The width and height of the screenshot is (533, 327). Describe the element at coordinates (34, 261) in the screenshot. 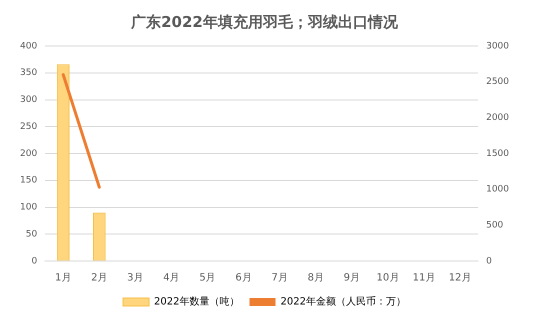

I see `y-tick-label: 0` at that location.